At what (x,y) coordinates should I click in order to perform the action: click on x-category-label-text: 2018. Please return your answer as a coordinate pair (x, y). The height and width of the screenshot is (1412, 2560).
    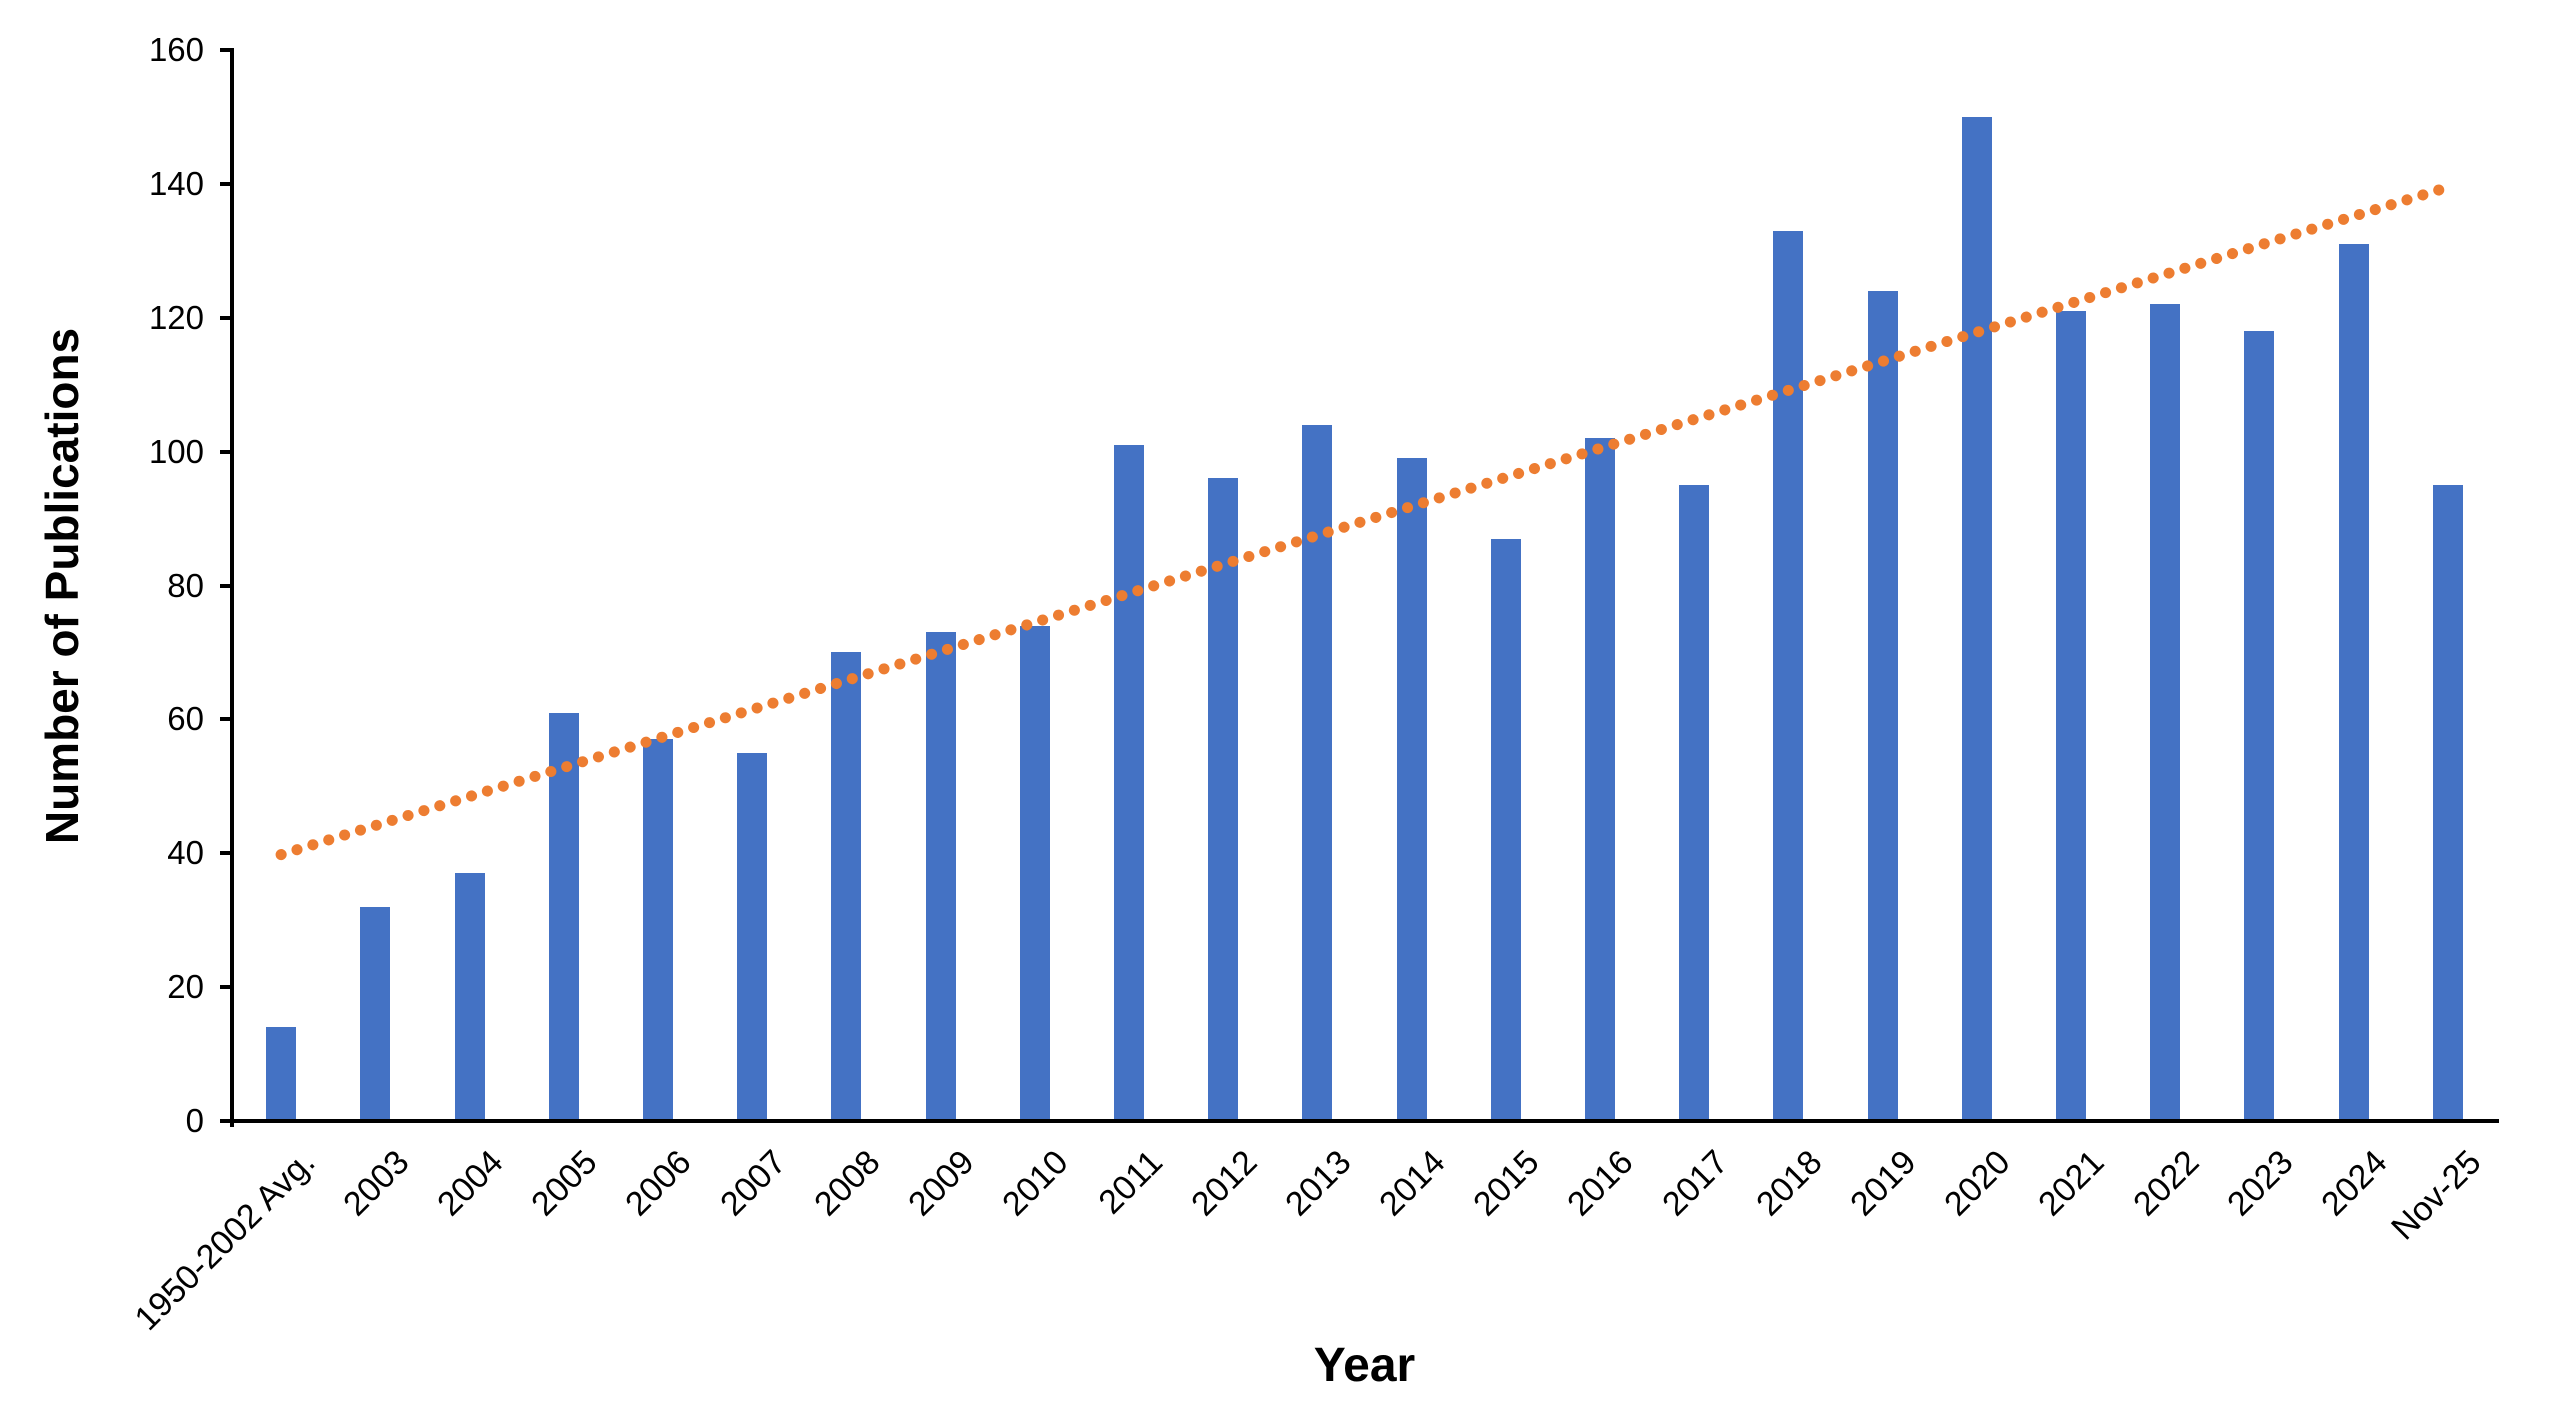
    Looking at the image, I should click on (1789, 1183).